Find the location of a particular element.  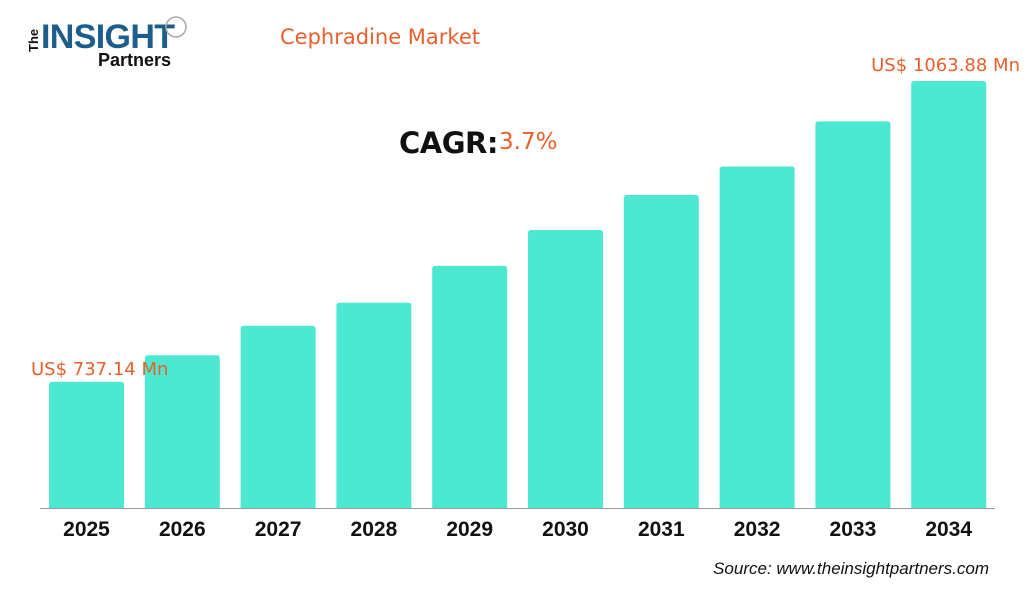

x-tick-label: 2029 is located at coordinates (469, 529).